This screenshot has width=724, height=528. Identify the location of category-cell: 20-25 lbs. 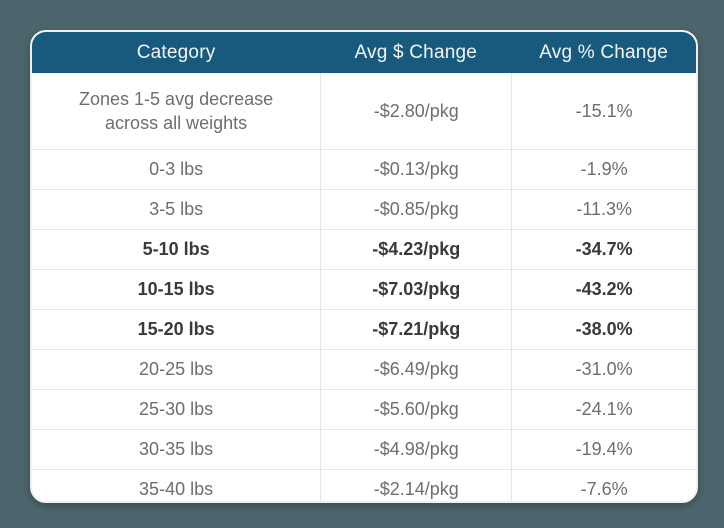
(176, 369).